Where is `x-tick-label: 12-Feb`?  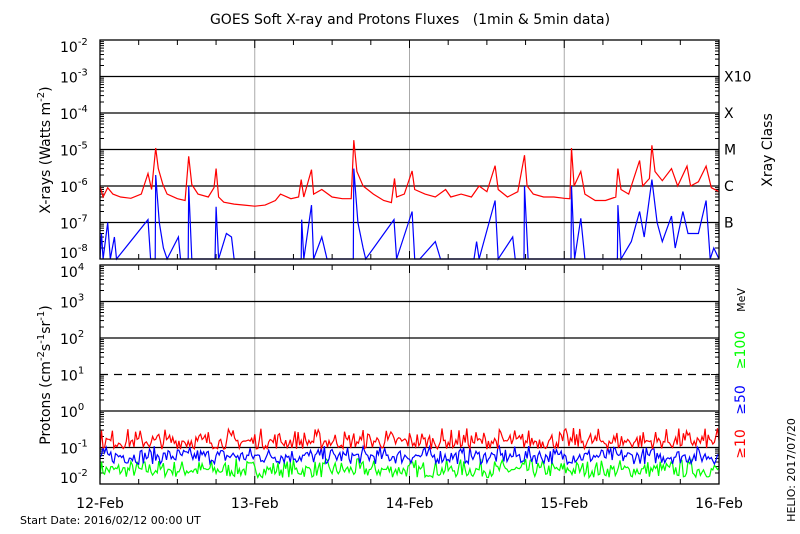
x-tick-label: 12-Feb is located at coordinates (100, 504).